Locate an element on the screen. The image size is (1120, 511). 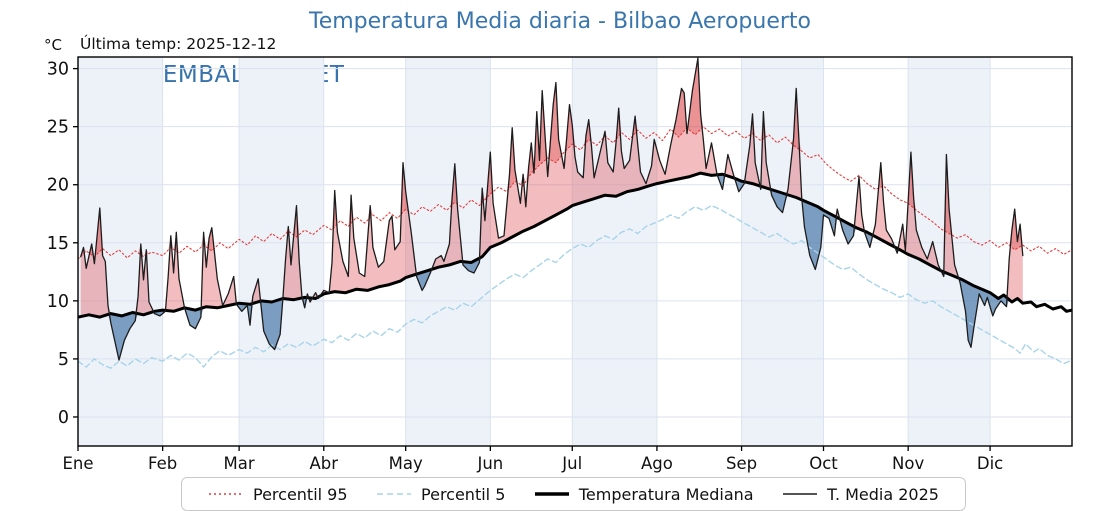
legend-item-temperatura-mediana: Temperatura Mediana is located at coordinates (644, 494).